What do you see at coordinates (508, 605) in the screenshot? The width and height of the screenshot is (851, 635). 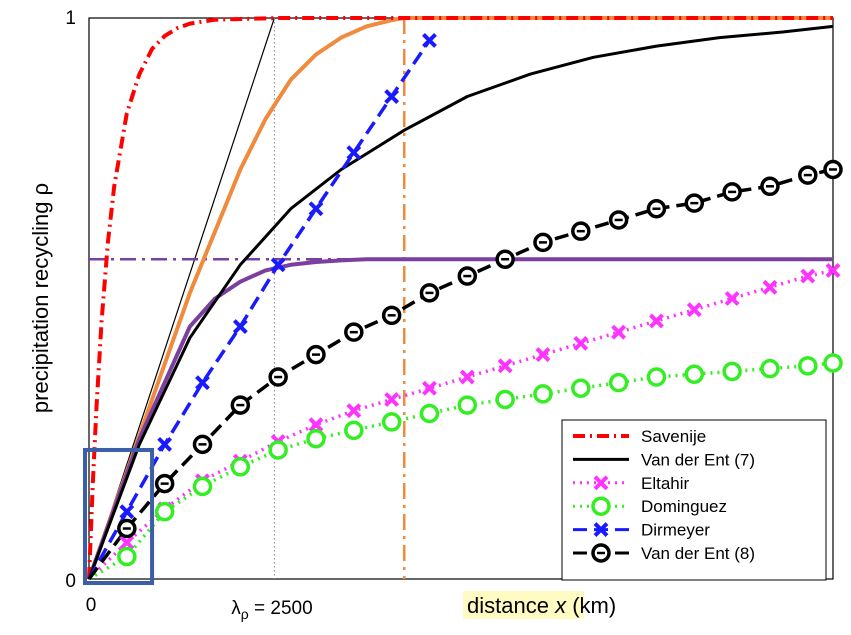 I see `x-axis-label-prefix: distance` at bounding box center [508, 605].